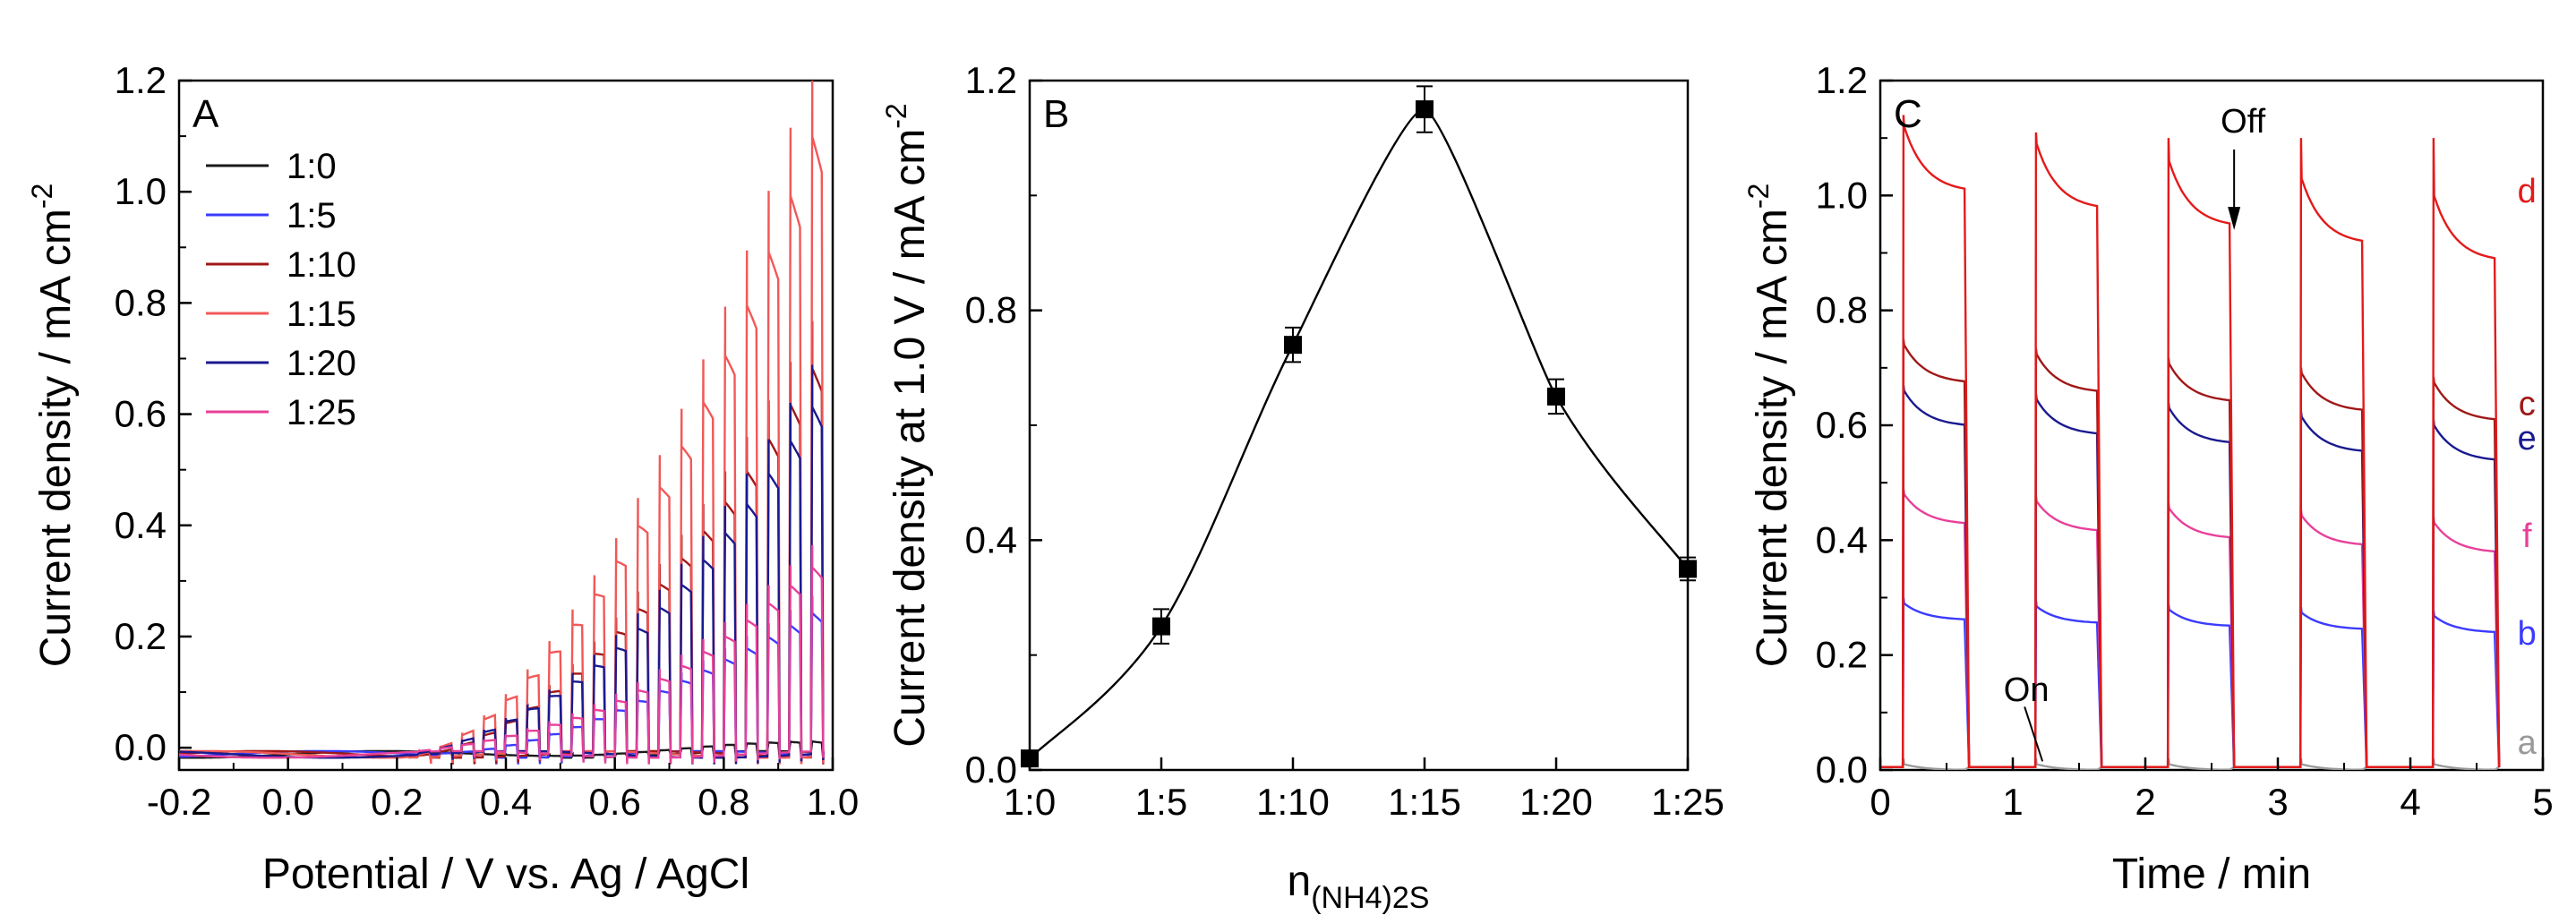 The height and width of the screenshot is (915, 2576). I want to click on c-x-tick-label: 2, so click(2145, 802).